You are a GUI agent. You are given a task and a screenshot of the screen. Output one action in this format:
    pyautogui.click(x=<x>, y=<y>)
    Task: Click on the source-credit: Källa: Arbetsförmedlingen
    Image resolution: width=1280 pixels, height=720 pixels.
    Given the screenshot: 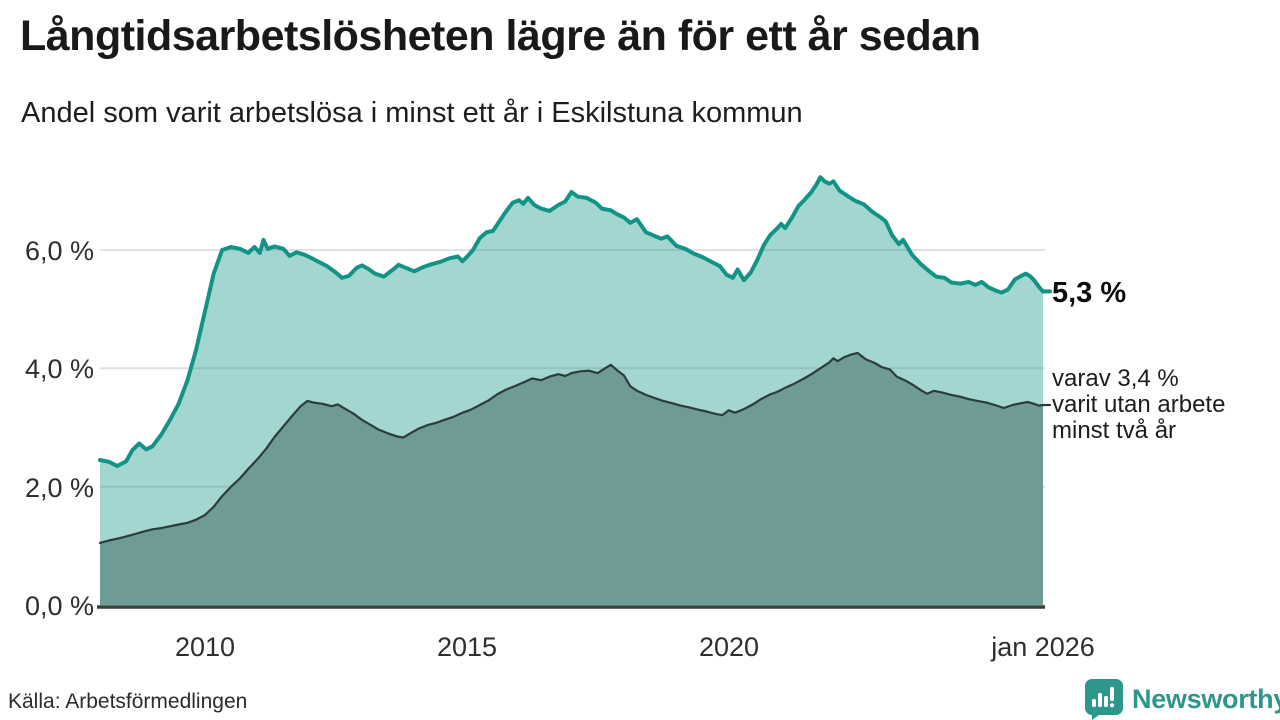 What is the action you would take?
    pyautogui.click(x=128, y=701)
    